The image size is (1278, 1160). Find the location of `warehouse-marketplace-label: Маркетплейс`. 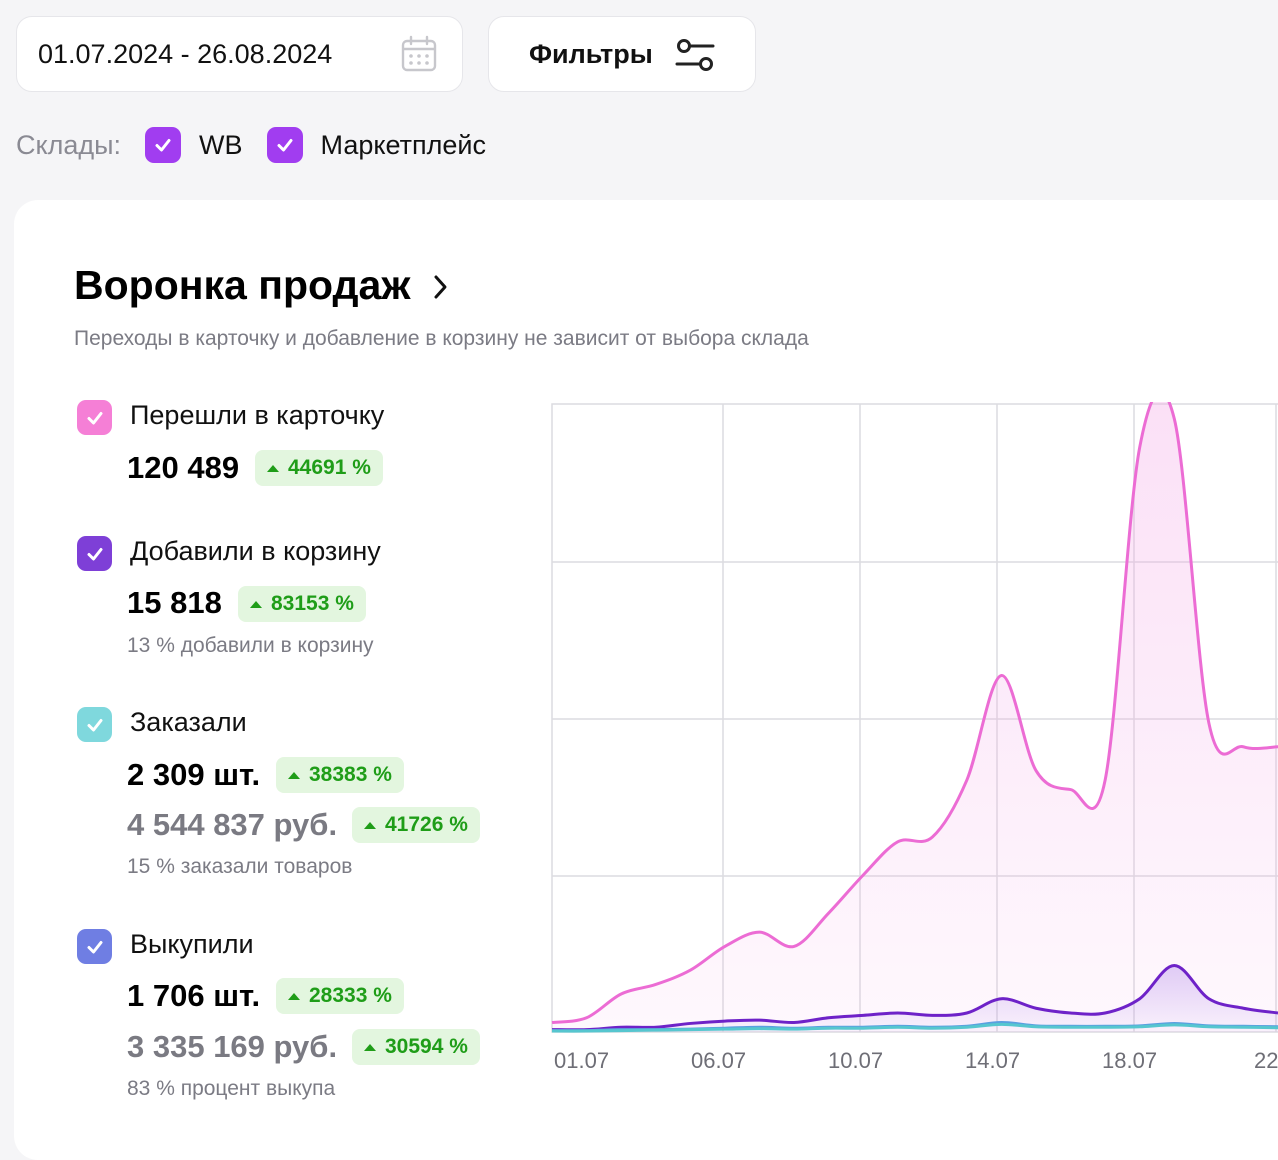

warehouse-marketplace-label: Маркетплейс is located at coordinates (403, 144).